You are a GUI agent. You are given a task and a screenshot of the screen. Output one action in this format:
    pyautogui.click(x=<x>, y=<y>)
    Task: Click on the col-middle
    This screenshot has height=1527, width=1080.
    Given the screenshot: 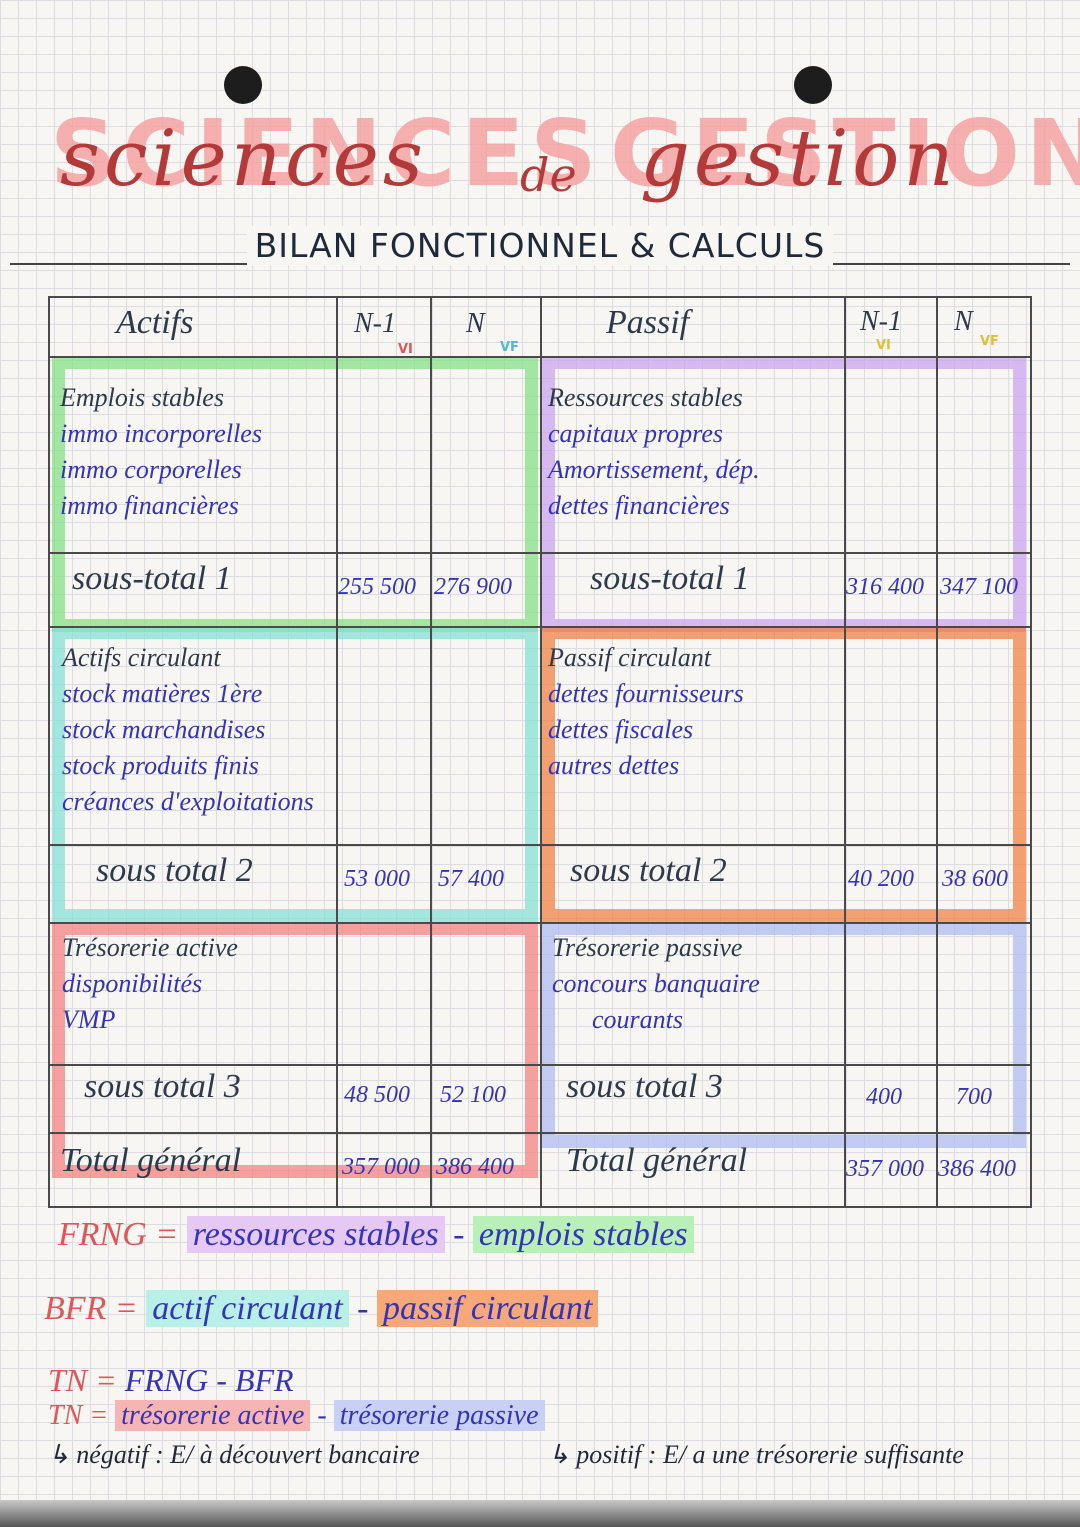 What is the action you would take?
    pyautogui.click(x=541, y=752)
    